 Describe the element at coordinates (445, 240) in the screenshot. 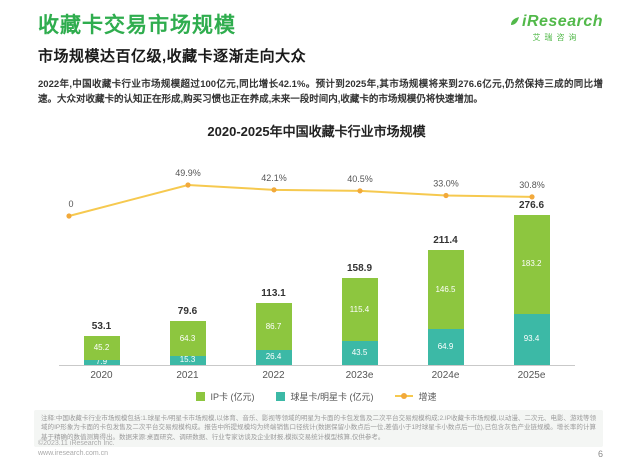

I see `bar-total-label: 211.4` at that location.